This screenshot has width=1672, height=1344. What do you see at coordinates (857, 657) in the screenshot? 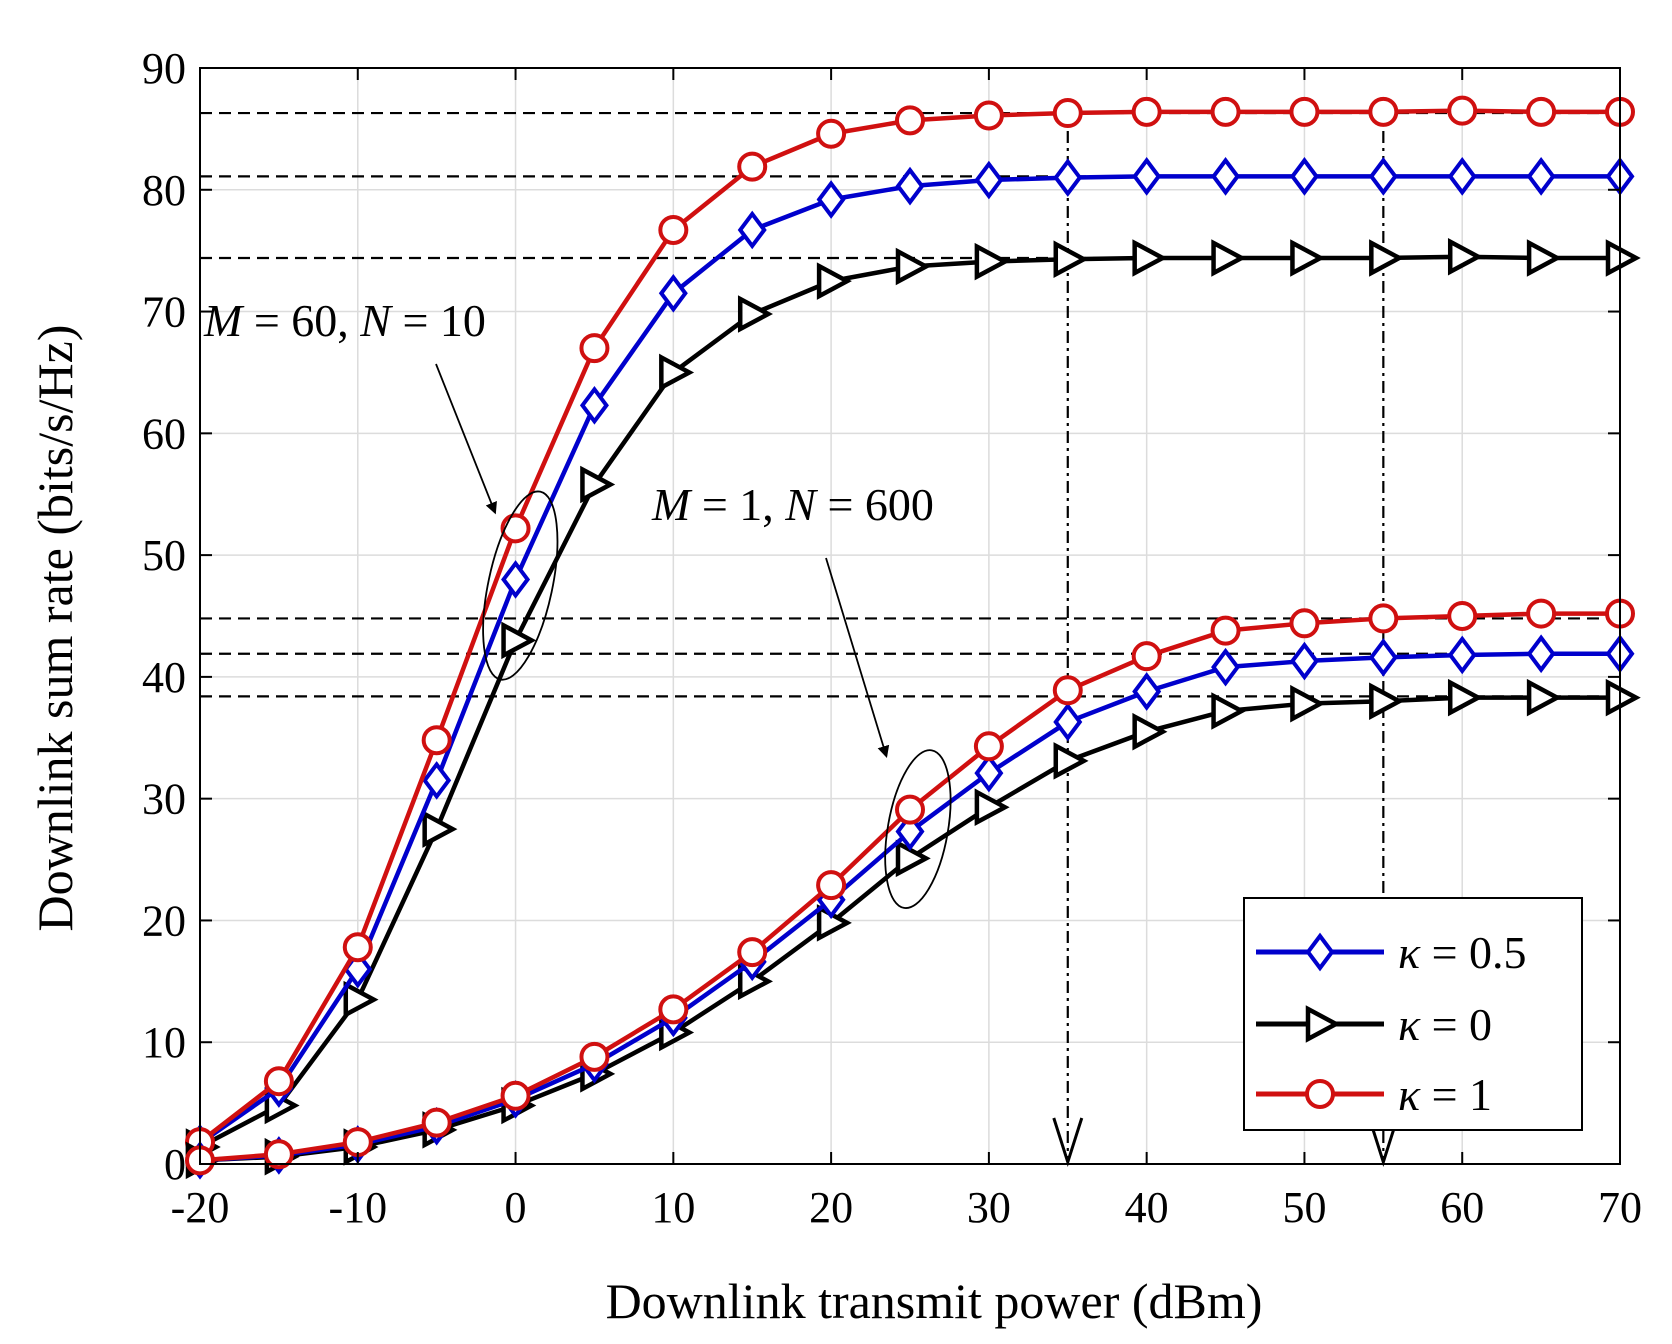
I see `annotation-arrow-low` at bounding box center [857, 657].